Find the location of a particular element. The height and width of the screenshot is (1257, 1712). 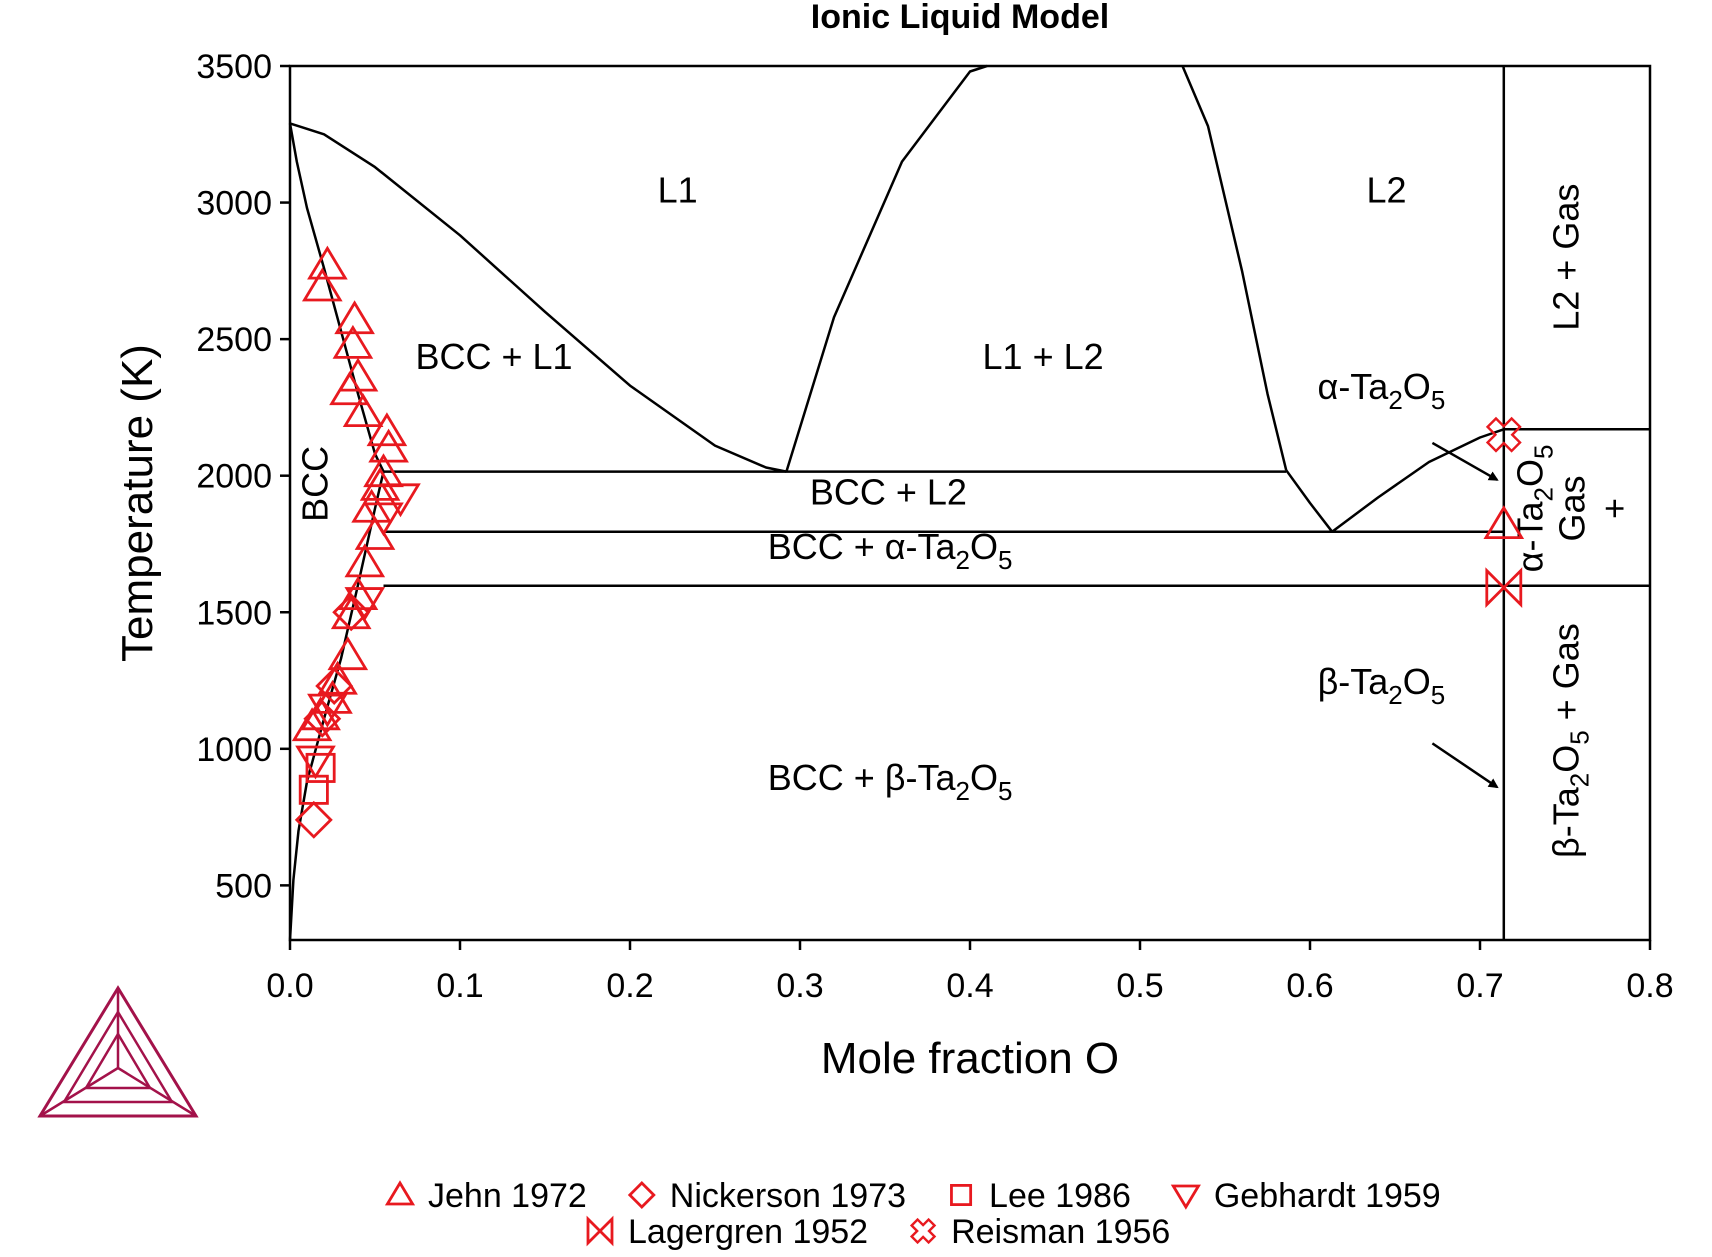

label-text: L1 is located at coordinates (678, 190).